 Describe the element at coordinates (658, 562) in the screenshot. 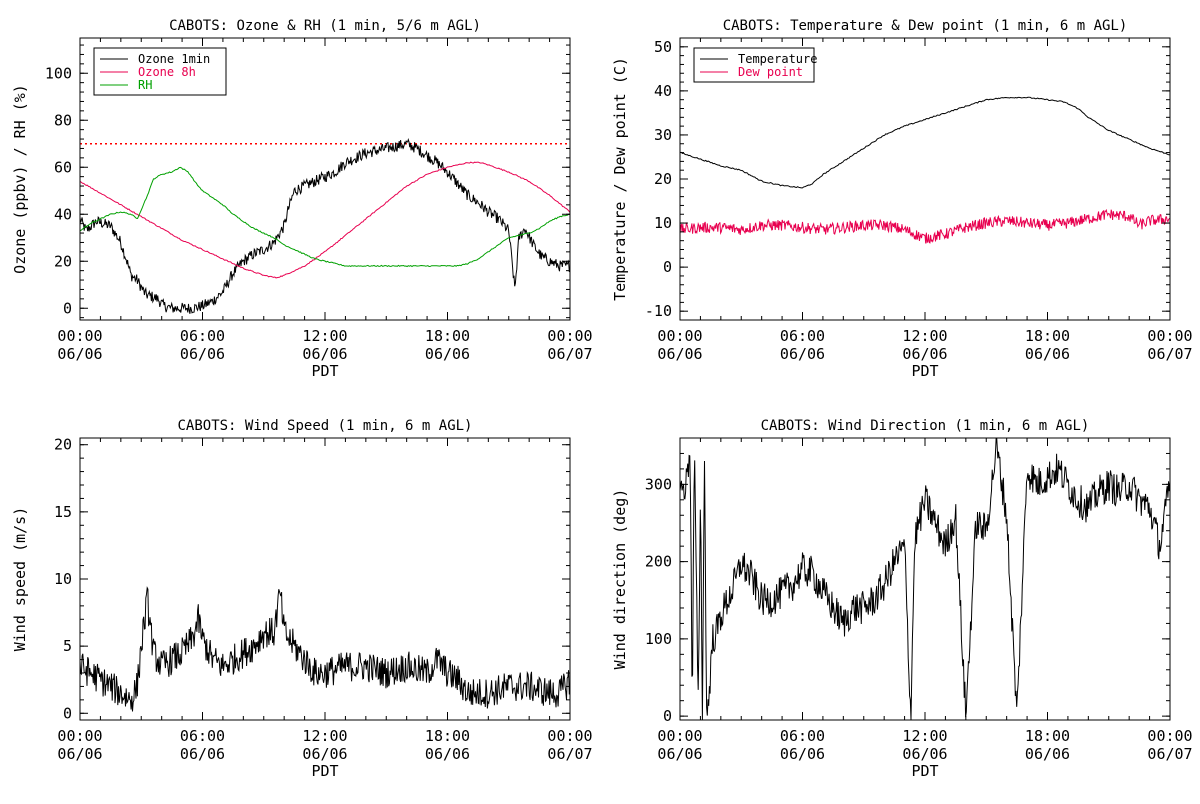

I see `y-tick-label: 200` at that location.